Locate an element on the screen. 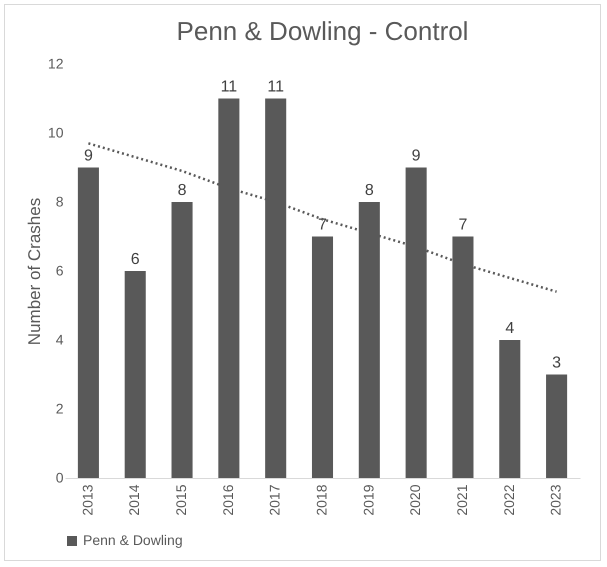 This screenshot has width=607, height=567. x-tick-label: 2019 is located at coordinates (368, 500).